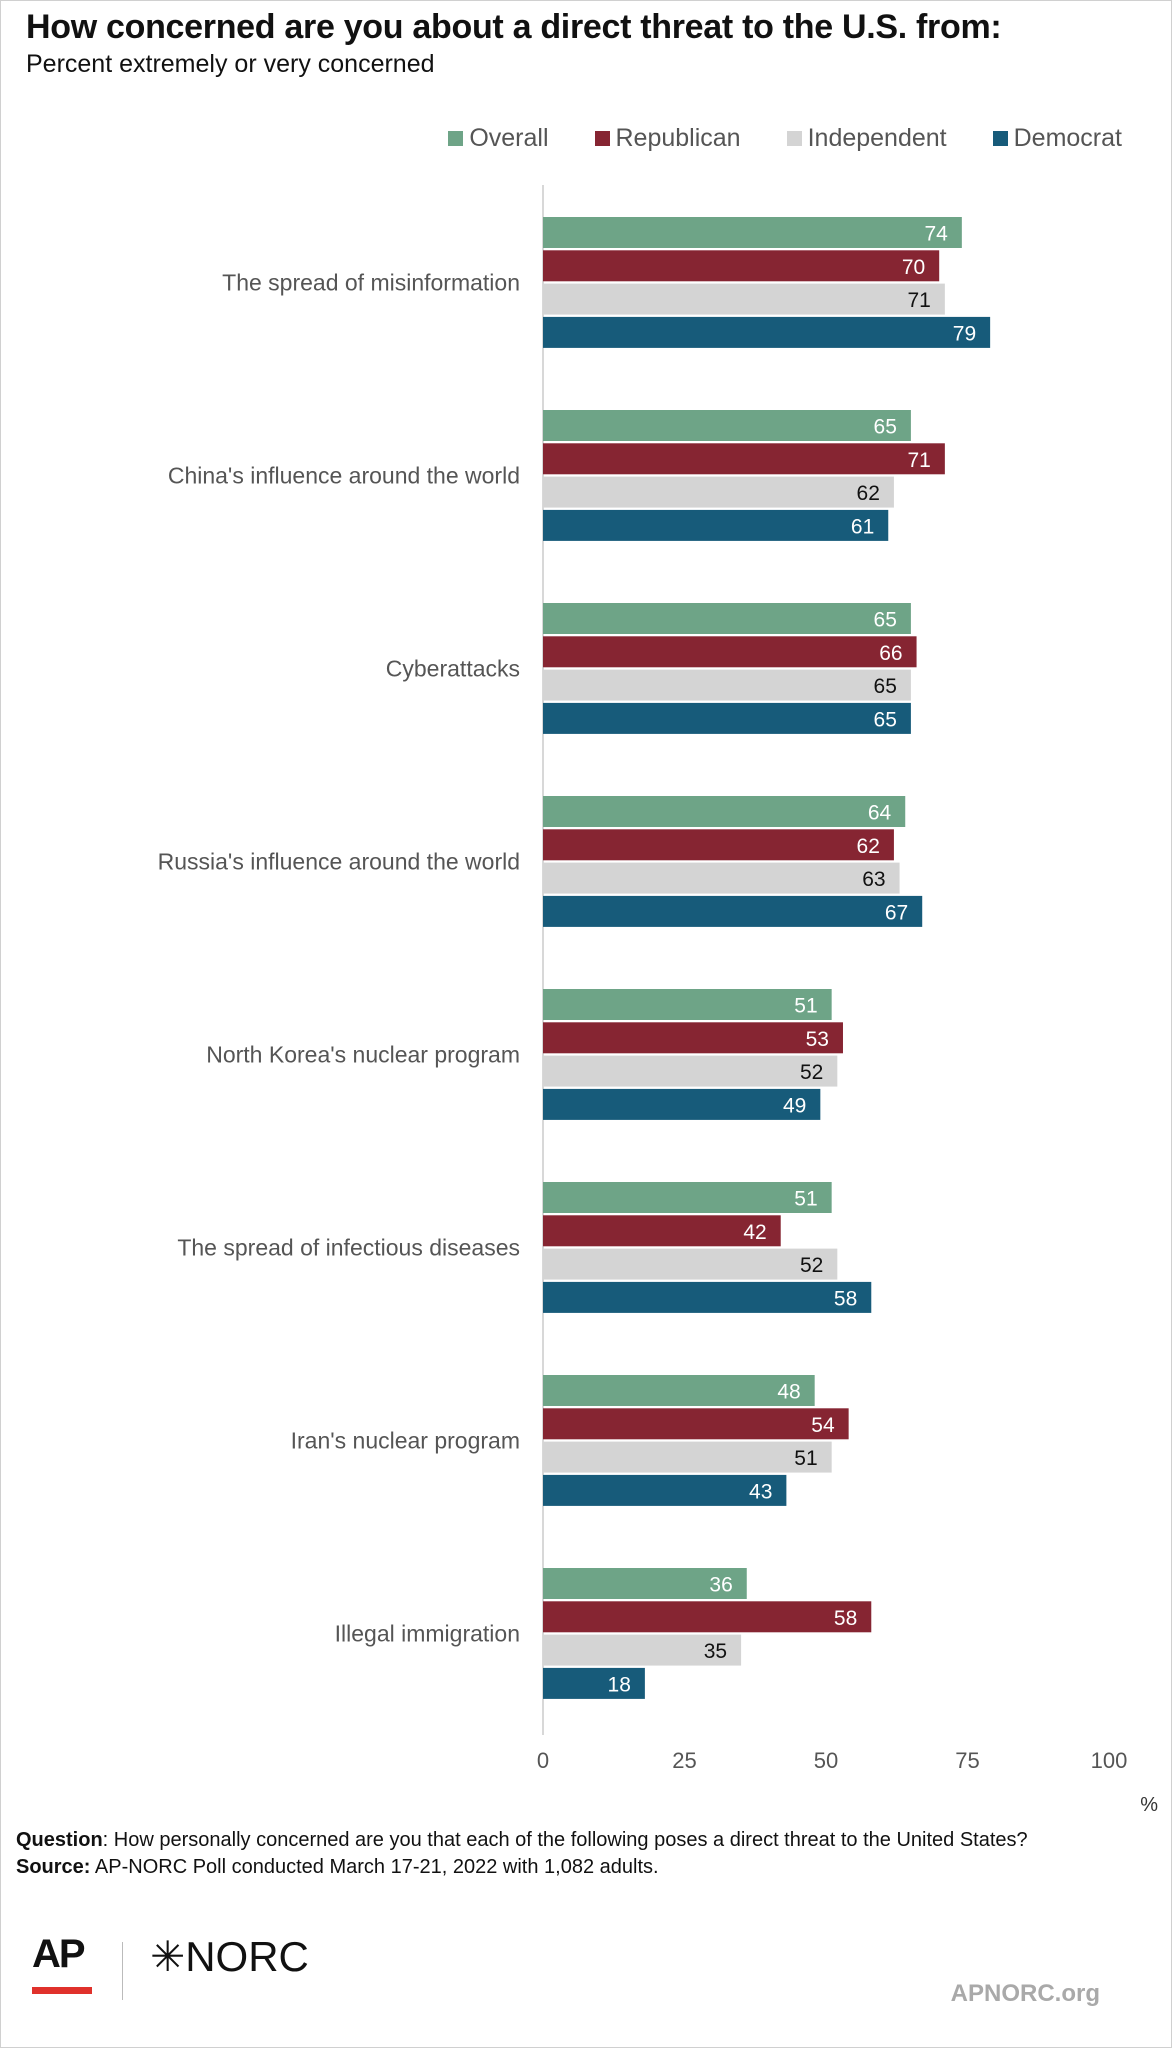 This screenshot has width=1172, height=2048. Describe the element at coordinates (645, 1583) in the screenshot. I see `bar-overall-illegal-immigration` at that location.